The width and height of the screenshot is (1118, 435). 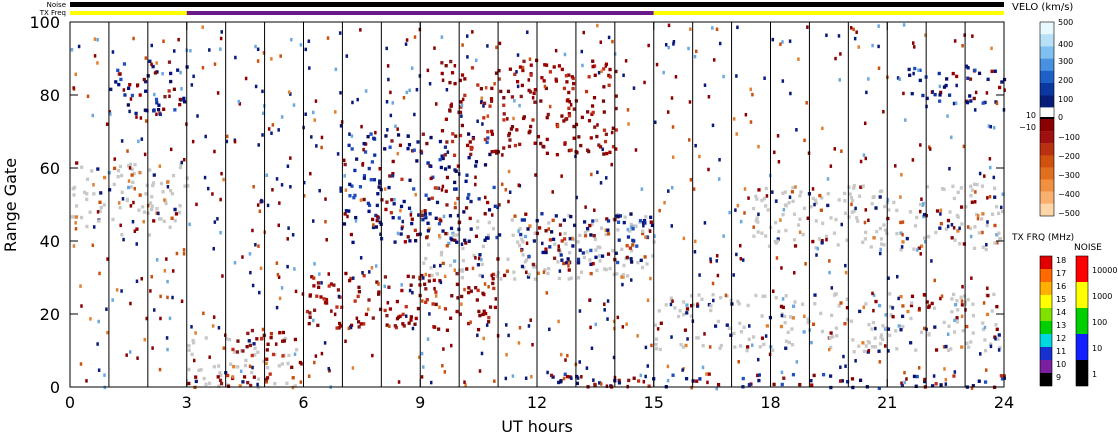 I want to click on noise-legend-title: NOISE, so click(x=1088, y=248).